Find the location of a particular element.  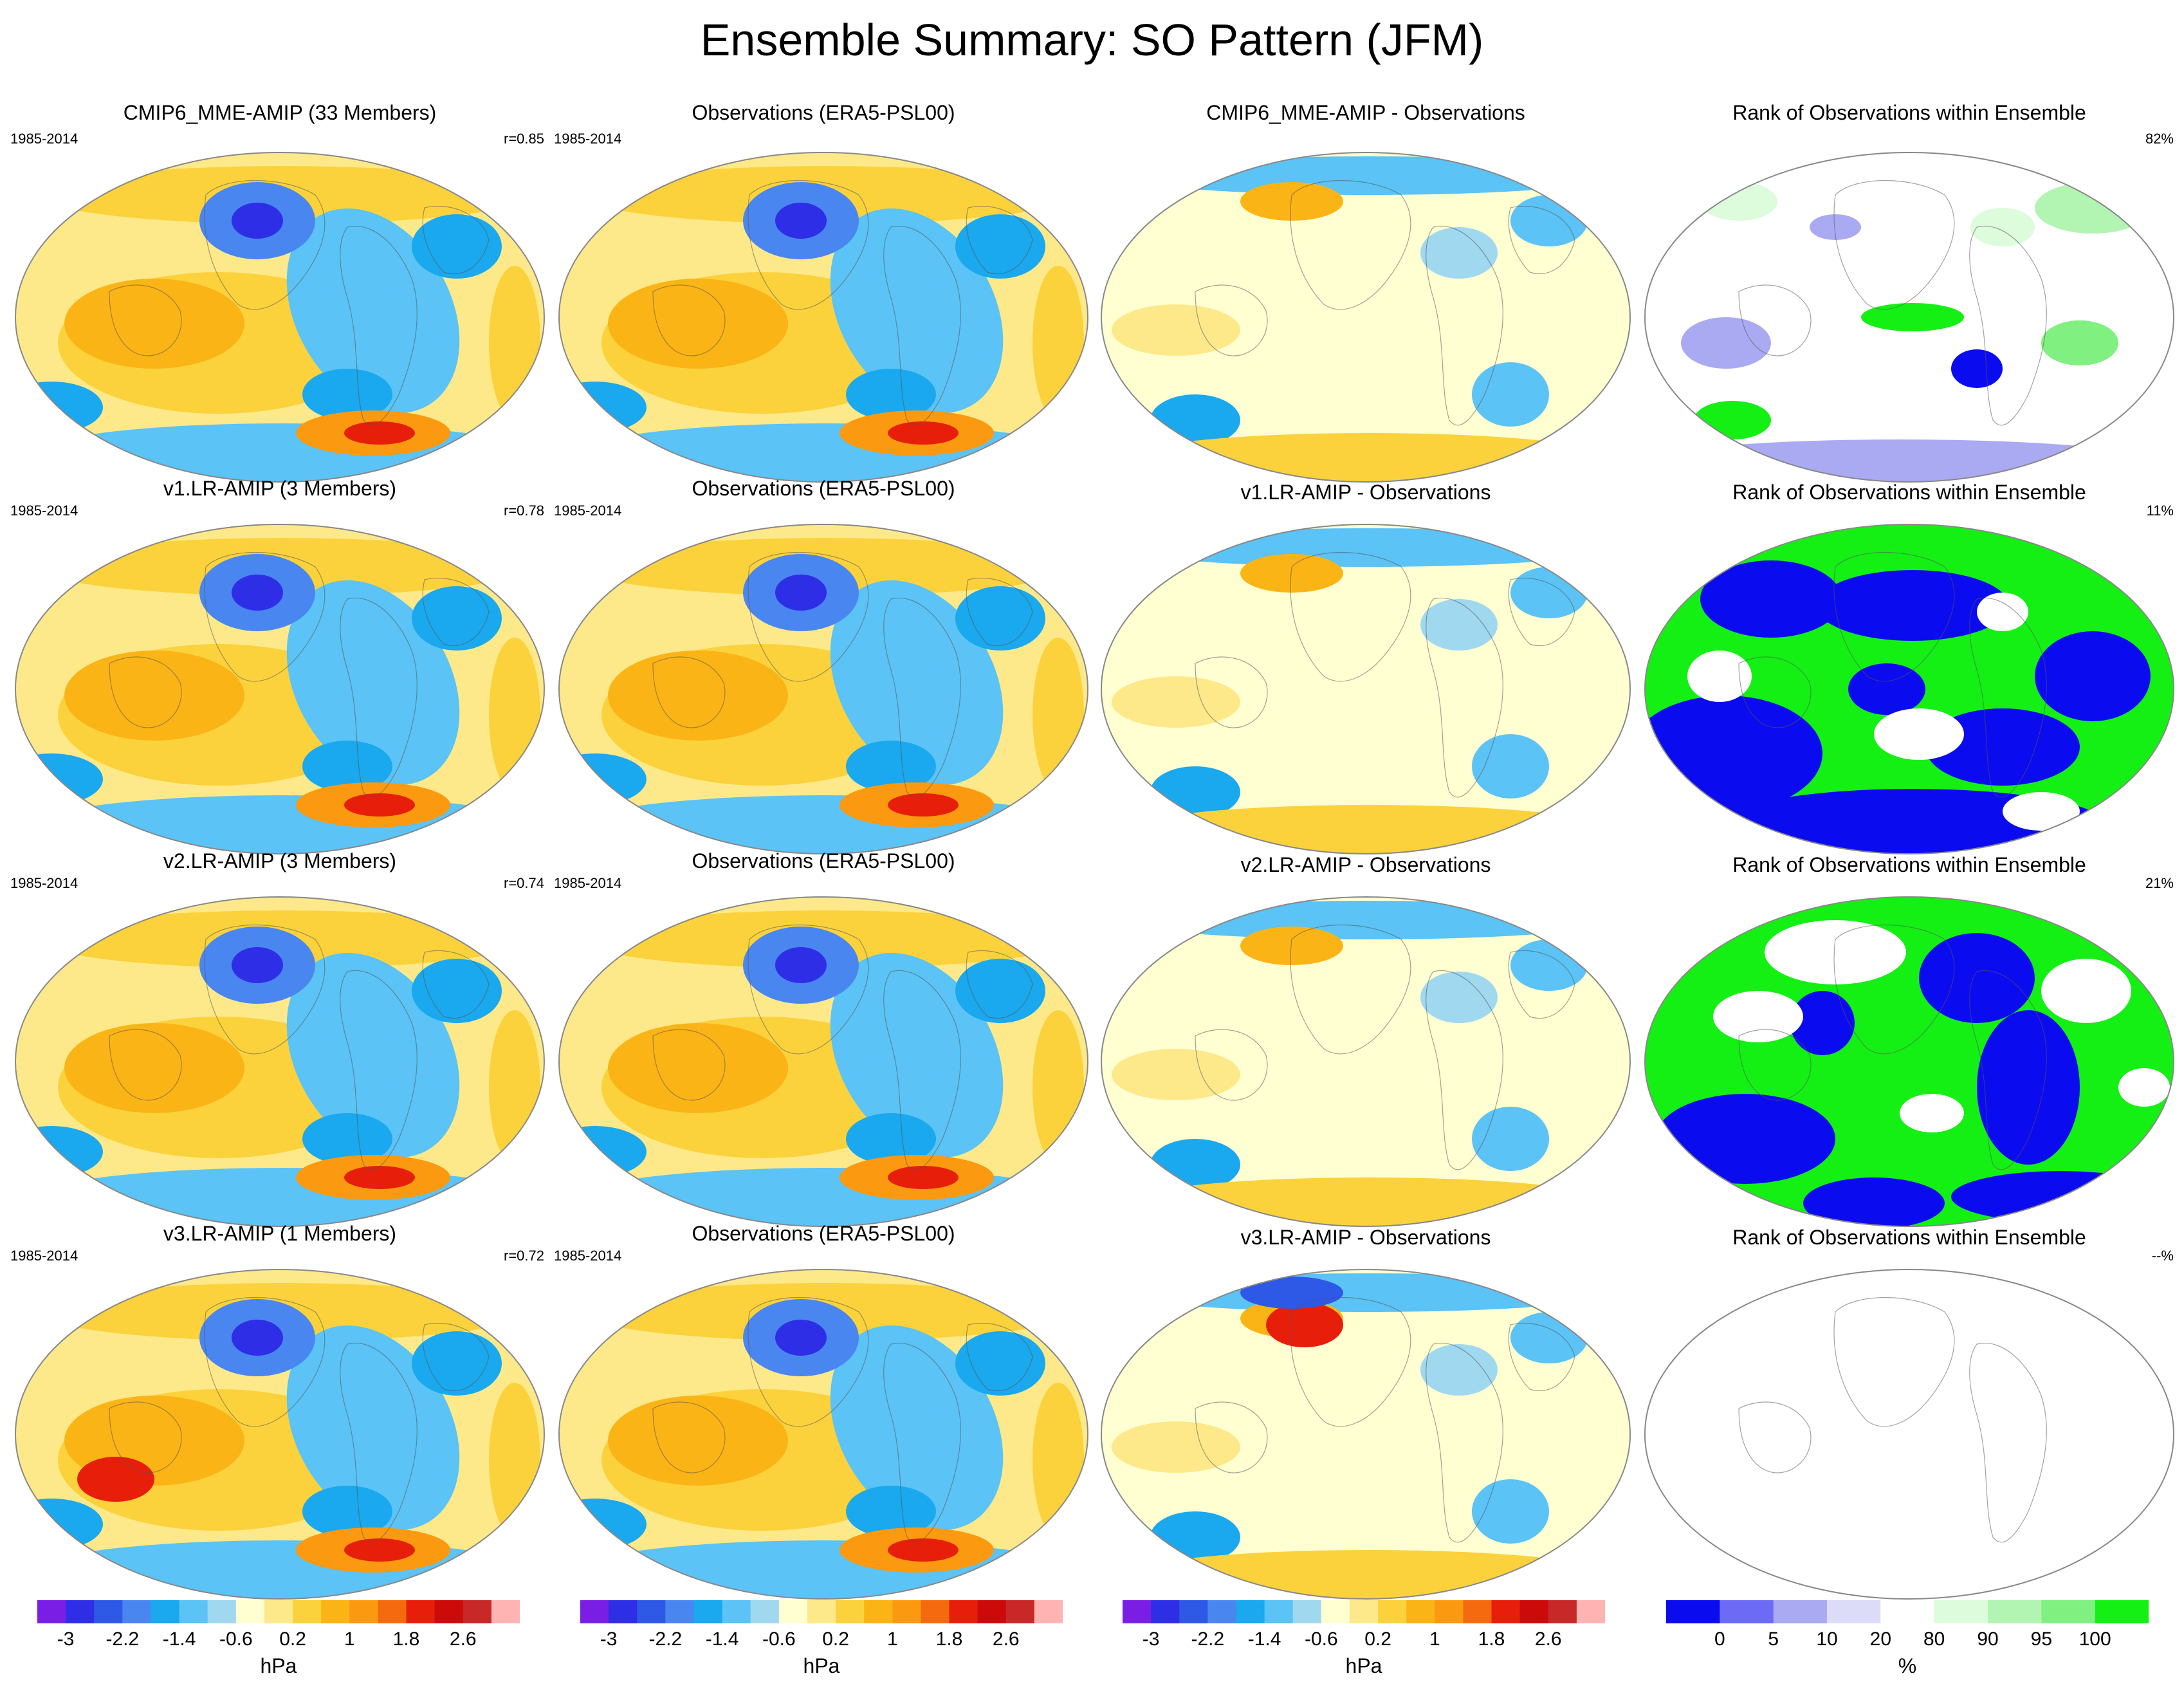

rank-percent-label: 11% is located at coordinates (2160, 511).